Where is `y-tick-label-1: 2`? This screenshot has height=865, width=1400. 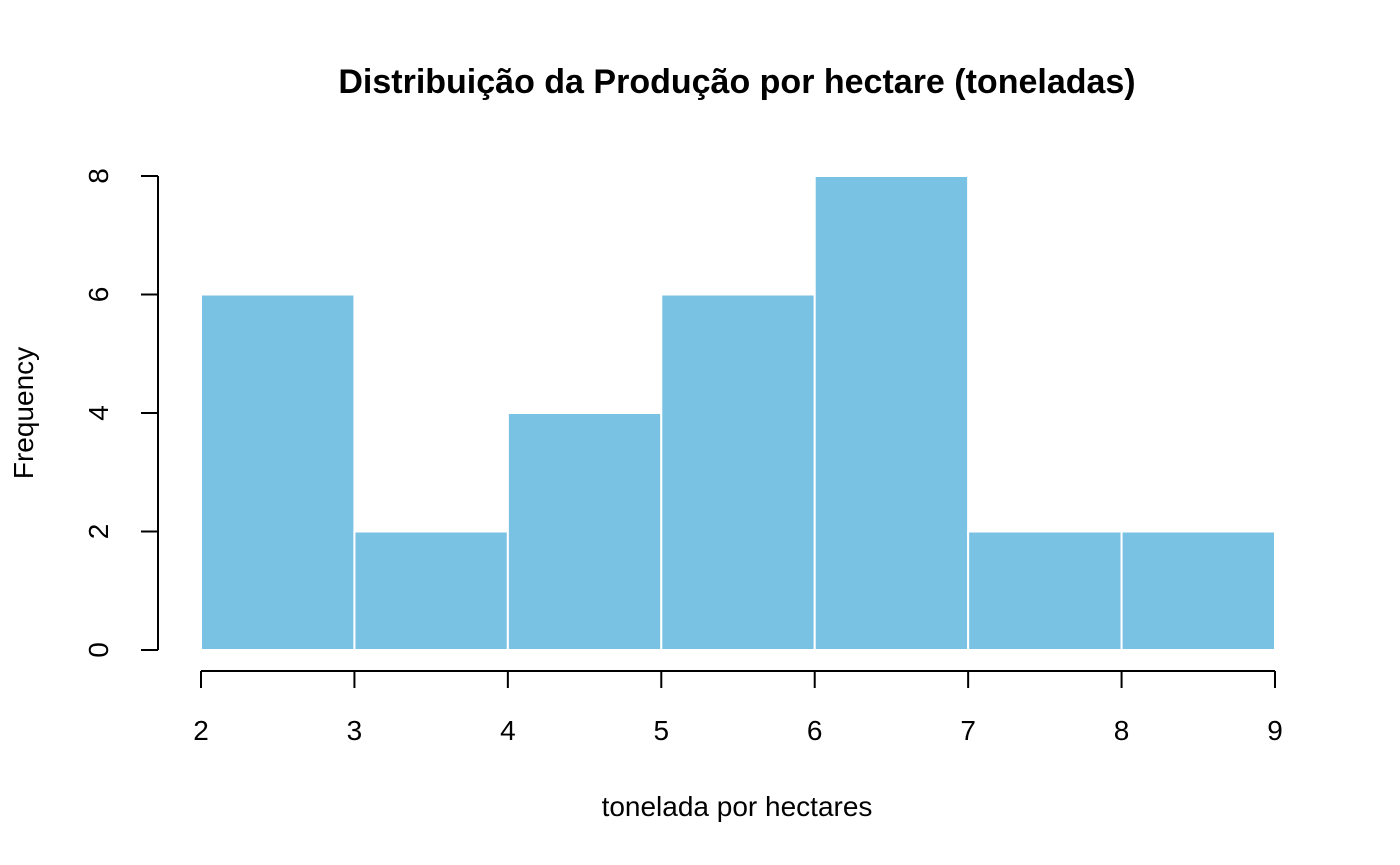
y-tick-label-1: 2 is located at coordinates (98, 532).